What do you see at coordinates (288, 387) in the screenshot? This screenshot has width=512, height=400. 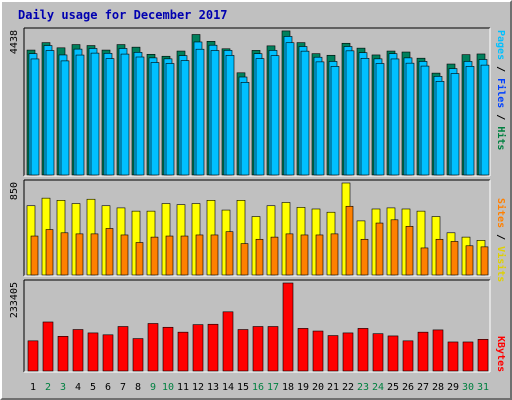 I see `x-tick-label: 18` at bounding box center [288, 387].